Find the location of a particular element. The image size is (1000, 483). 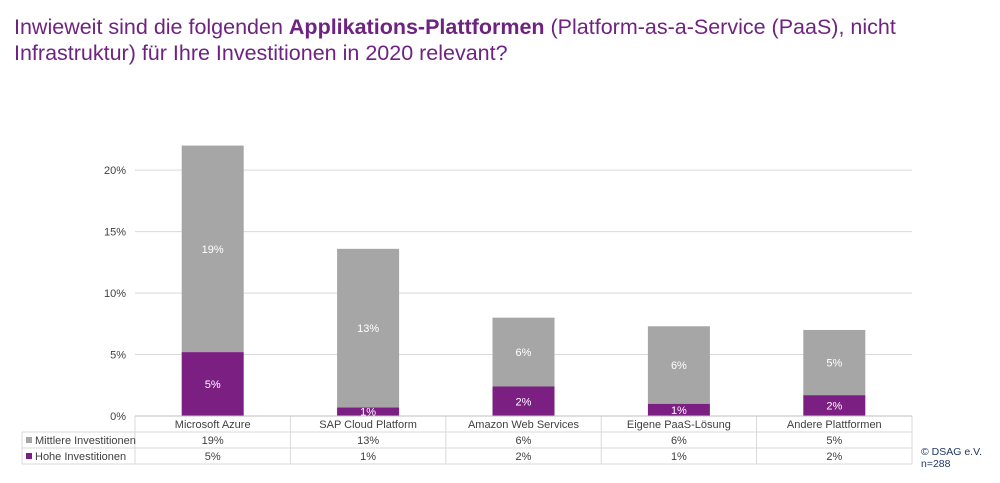

x-tick-label: Andere Plattformen is located at coordinates (834, 425).